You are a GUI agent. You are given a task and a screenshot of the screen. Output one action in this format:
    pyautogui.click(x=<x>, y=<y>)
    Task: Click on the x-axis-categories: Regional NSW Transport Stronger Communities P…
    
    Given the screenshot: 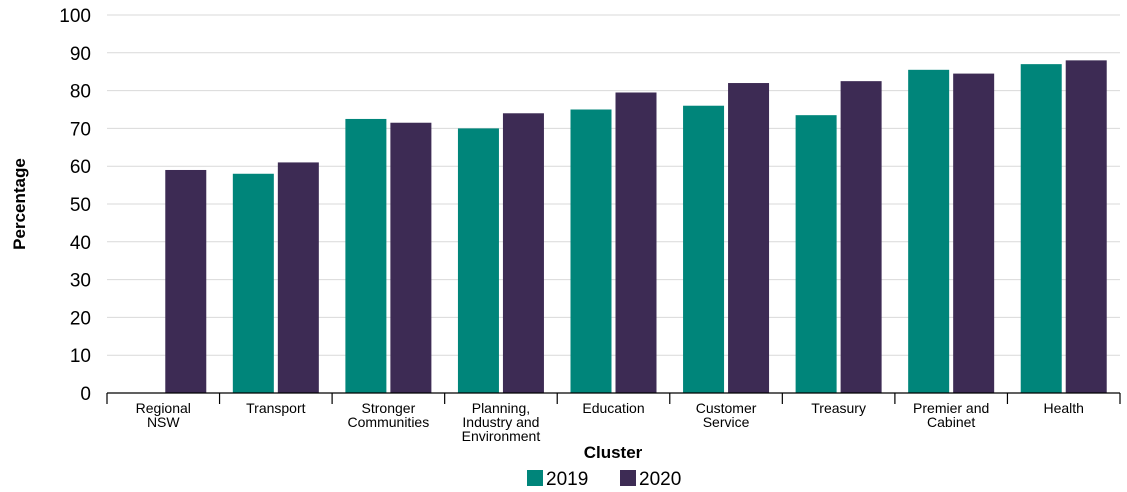 What is the action you would take?
    pyautogui.click(x=610, y=422)
    